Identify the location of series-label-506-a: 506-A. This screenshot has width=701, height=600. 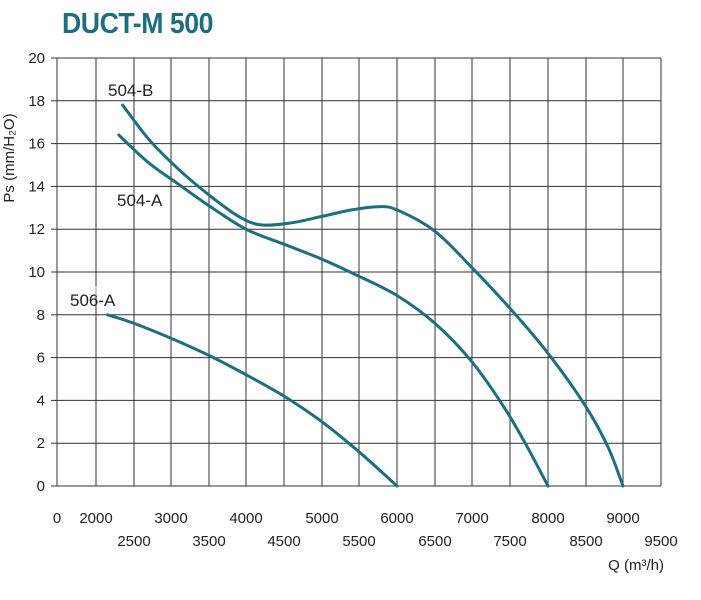
(93, 300).